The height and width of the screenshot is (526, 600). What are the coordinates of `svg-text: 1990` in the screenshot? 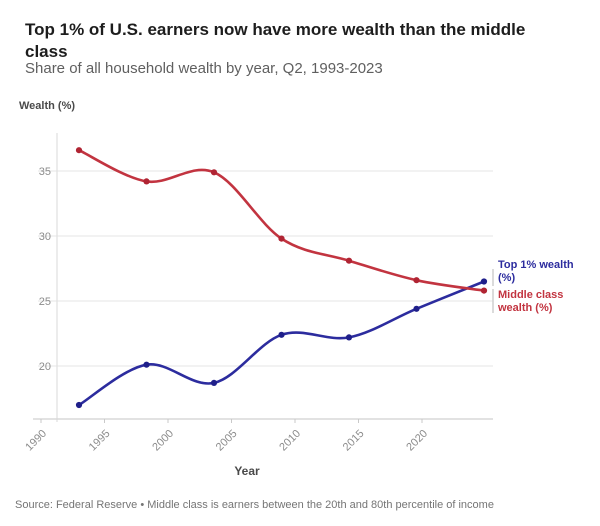 It's located at (36, 441).